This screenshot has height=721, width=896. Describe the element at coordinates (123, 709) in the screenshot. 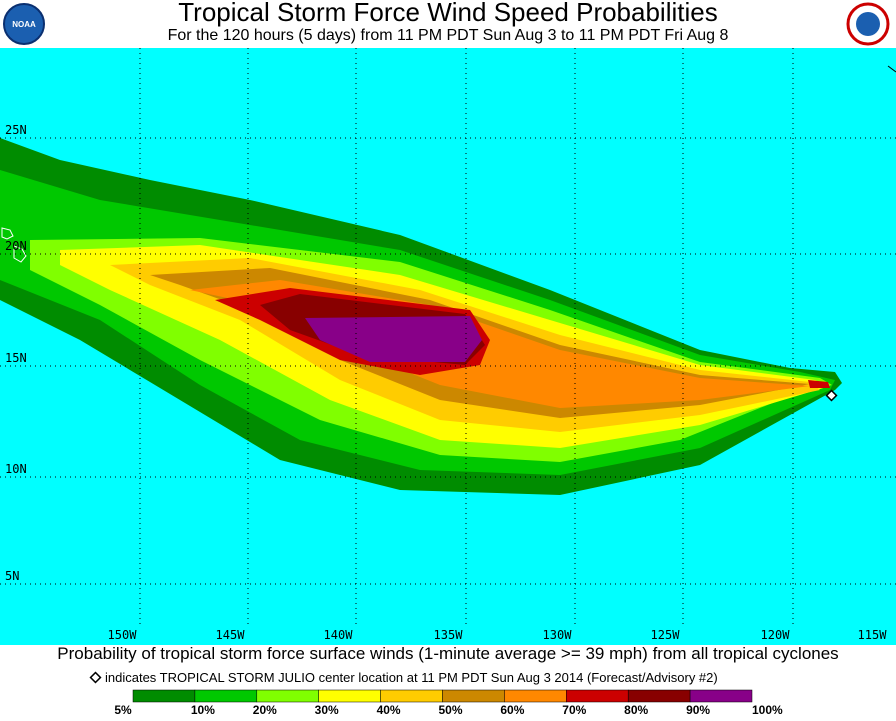

I see `legend-label: 5%` at that location.